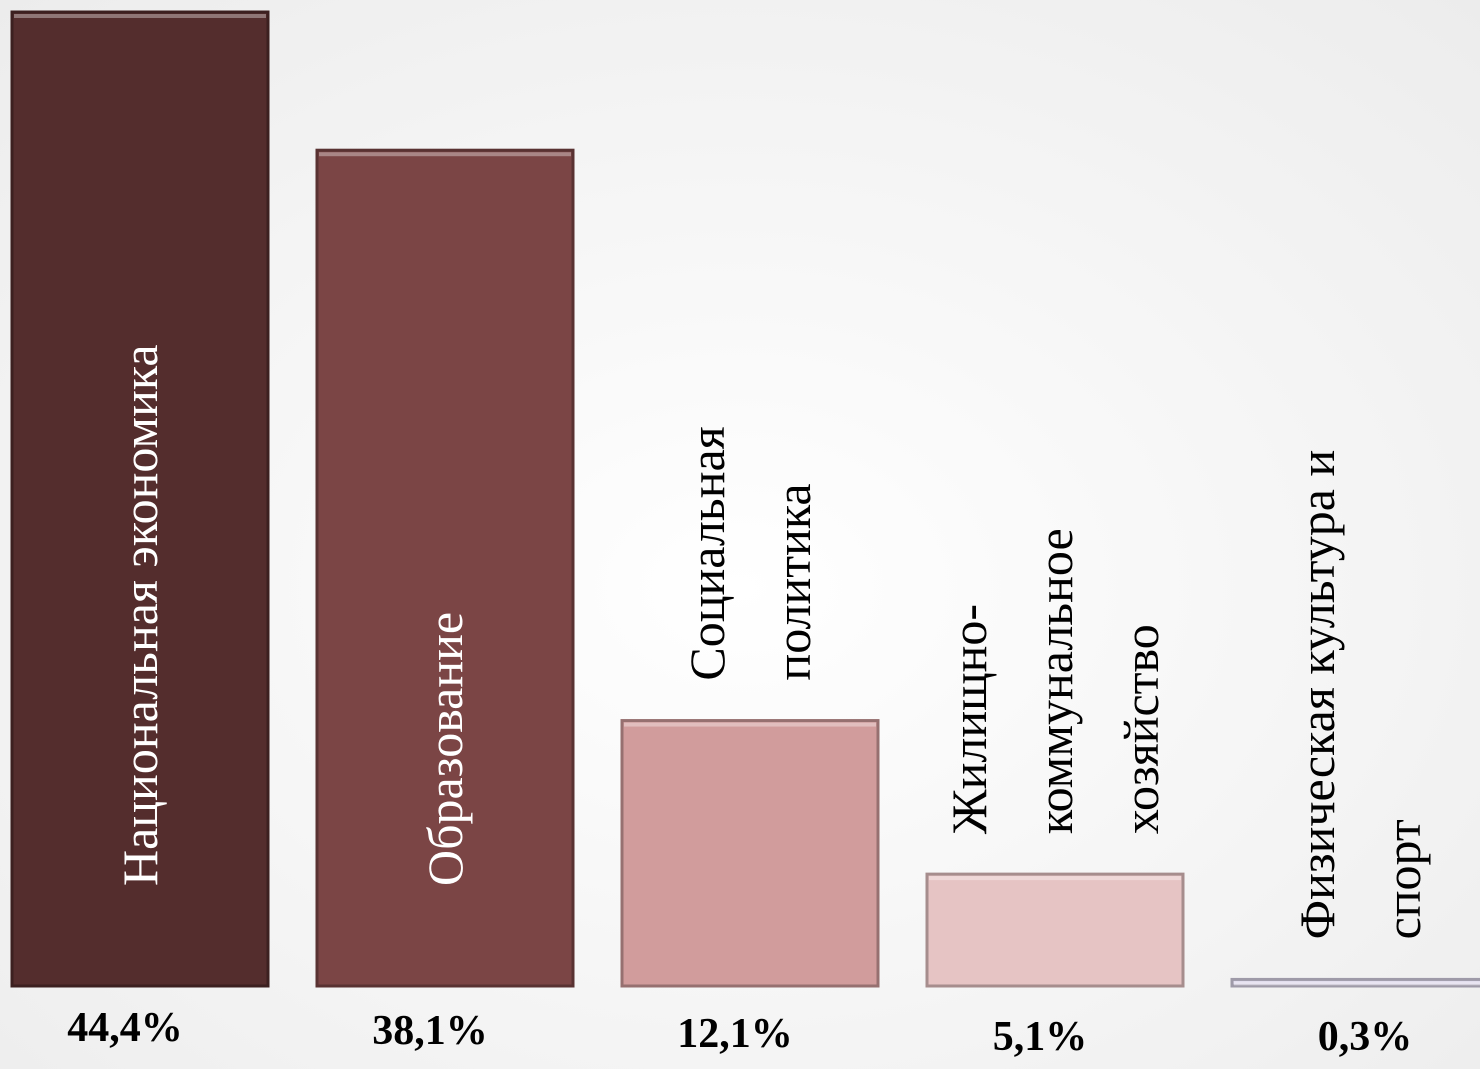 The width and height of the screenshot is (1480, 1069). Describe the element at coordinates (125, 1028) in the screenshot. I see `value-label: 44,4%` at that location.